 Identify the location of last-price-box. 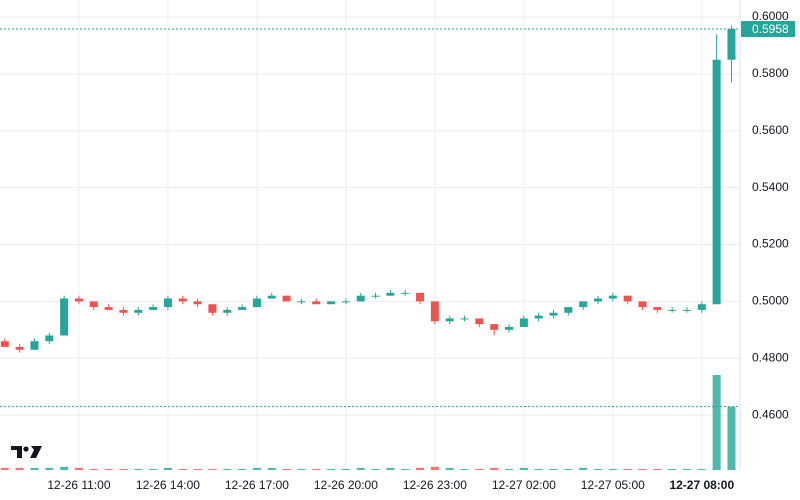
(768, 29).